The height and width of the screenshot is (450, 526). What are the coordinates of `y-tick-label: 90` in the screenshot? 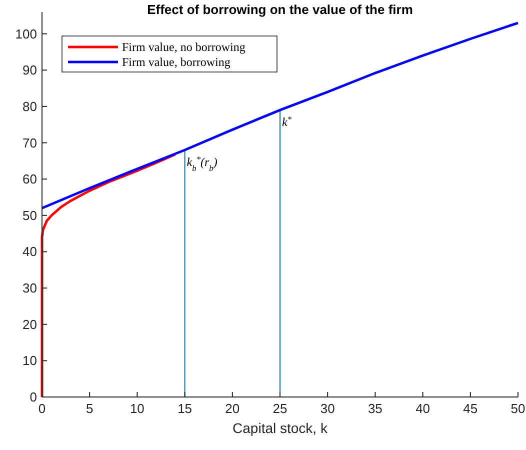 It's located at (29, 70).